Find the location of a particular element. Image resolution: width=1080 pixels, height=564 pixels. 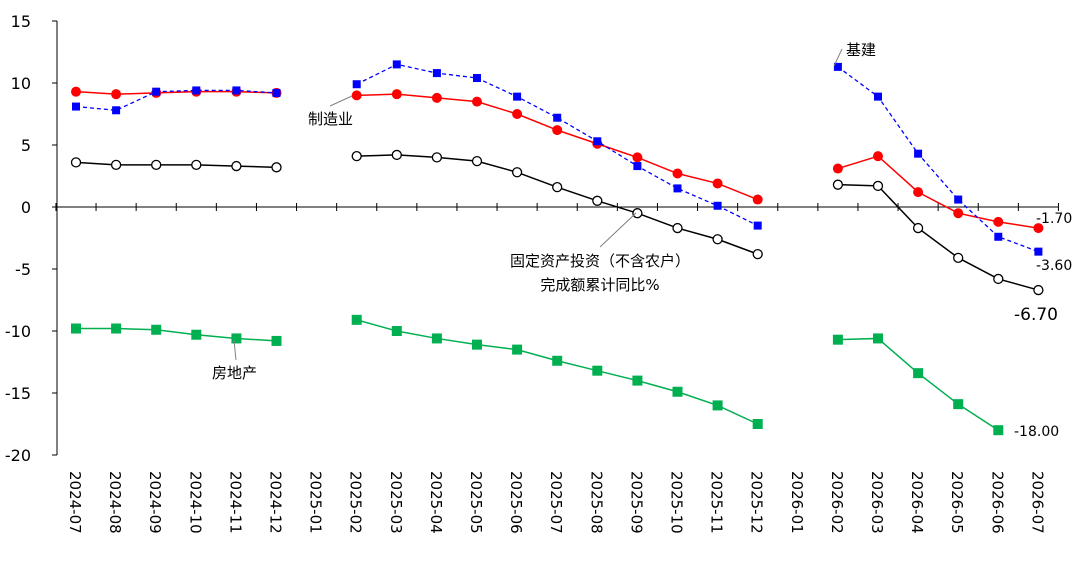

x-tick-label: 2026-01 is located at coordinates (797, 502).